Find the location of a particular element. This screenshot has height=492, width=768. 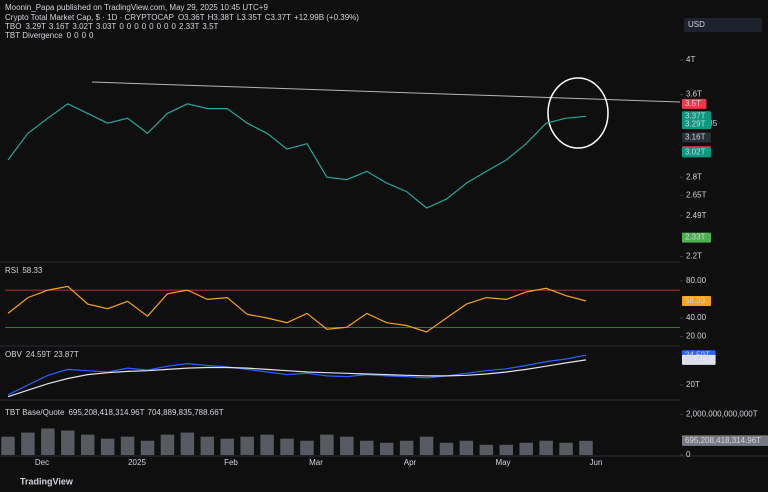

y-tick-label: 2,000,000,000,000T is located at coordinates (722, 413).